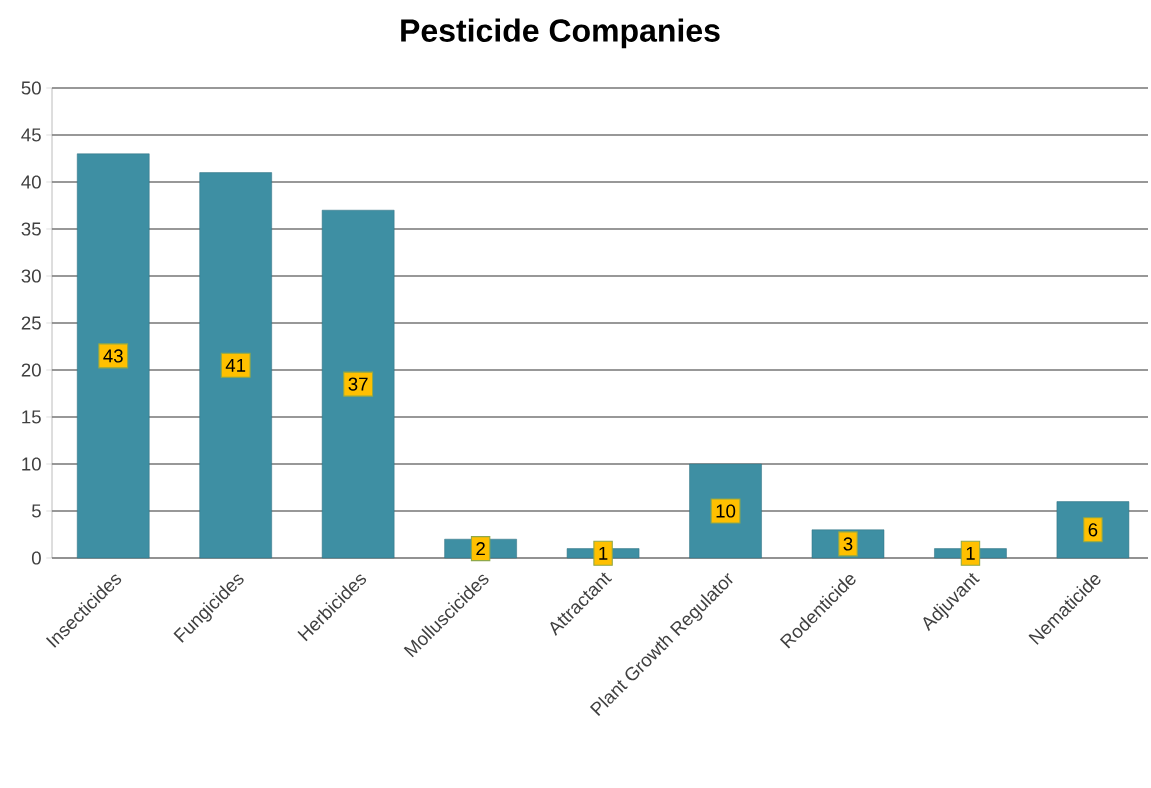 Image resolution: width=1151 pixels, height=788 pixels. I want to click on data-label: 2, so click(480, 549).